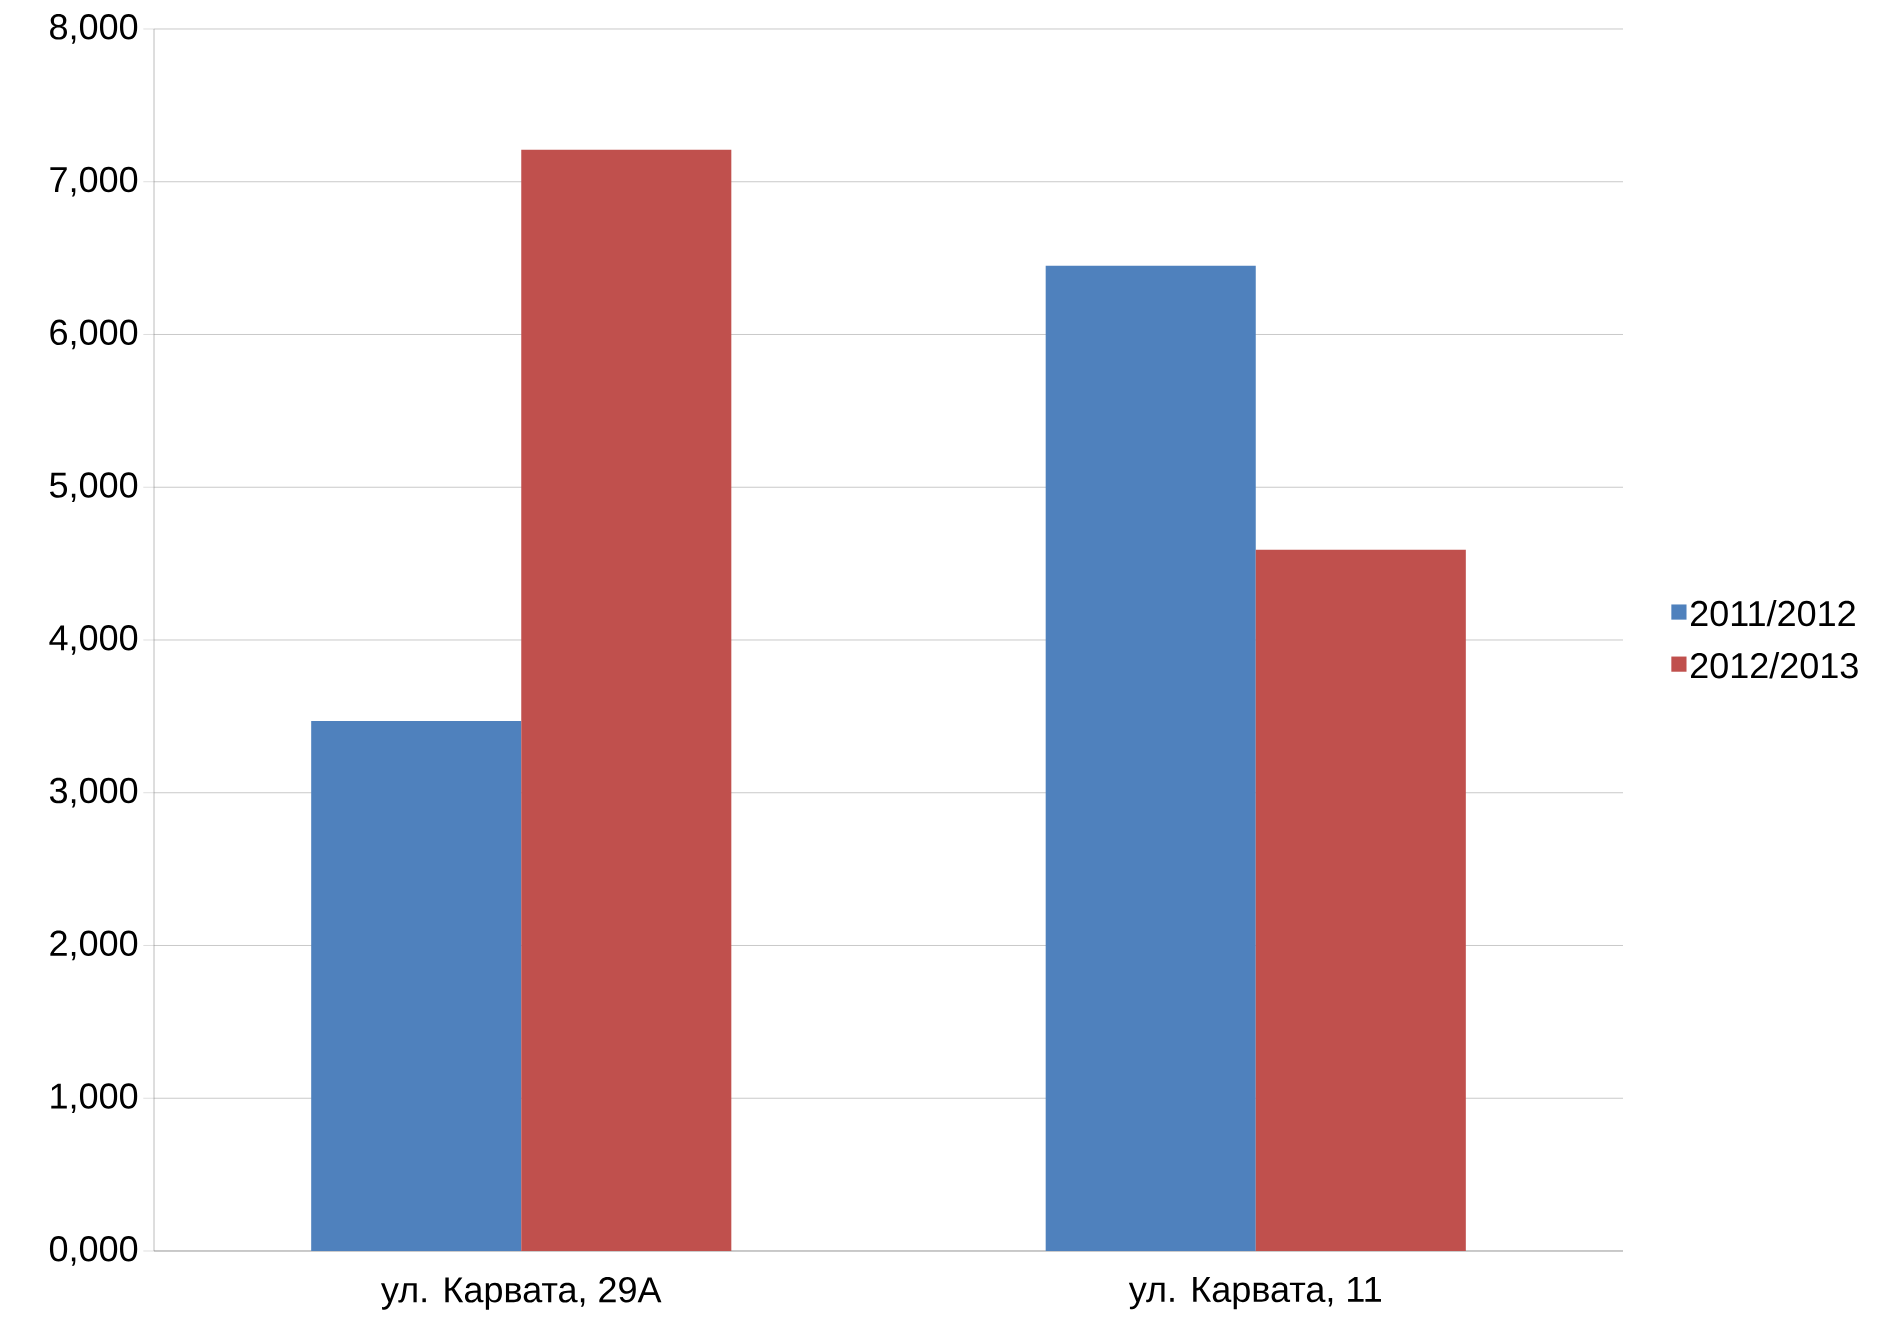 The image size is (1903, 1330). I want to click on y-tick-label: 2,000, so click(94, 945).